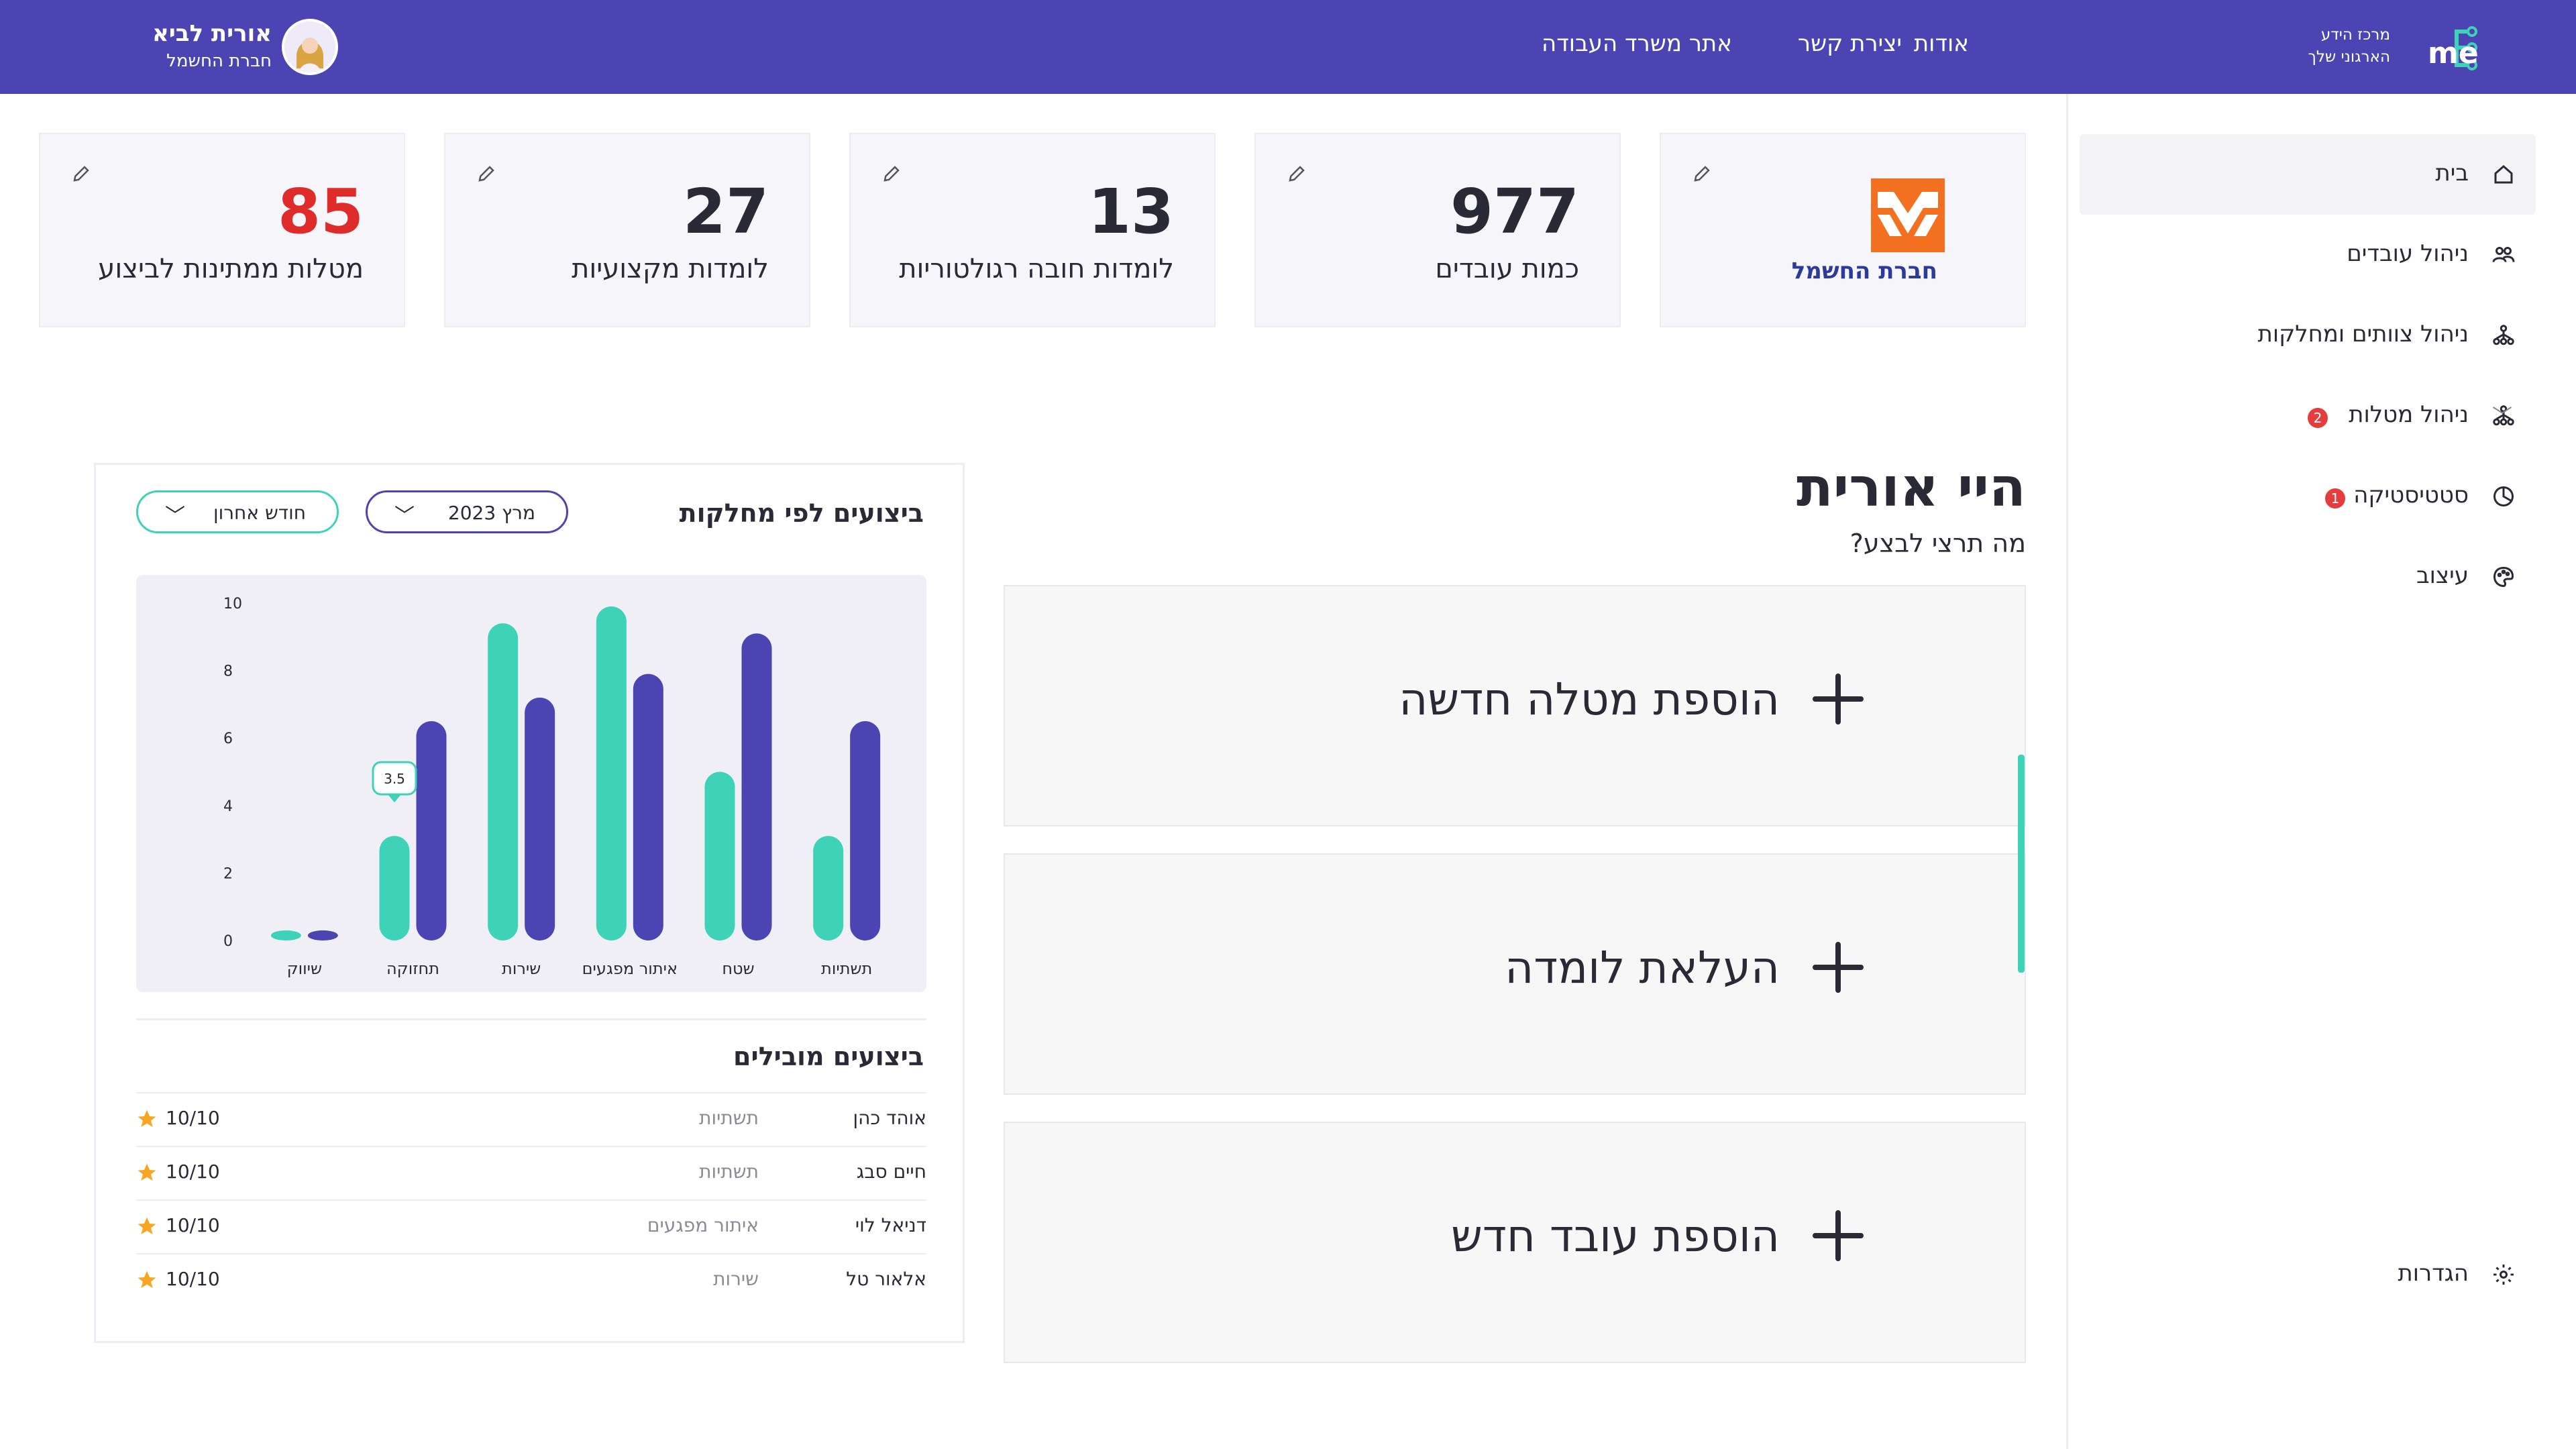 Image resolution: width=2576 pixels, height=1449 pixels. I want to click on leader-name: דניאל לוי, so click(890, 1225).